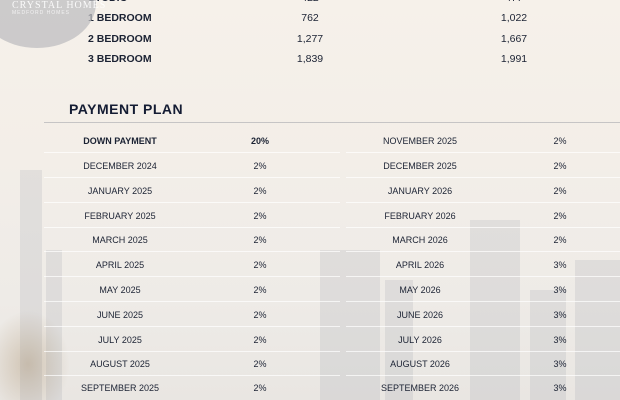 This screenshot has height=400, width=620. Describe the element at coordinates (420, 166) in the screenshot. I see `installment-label: DECEMBER 2025` at that location.